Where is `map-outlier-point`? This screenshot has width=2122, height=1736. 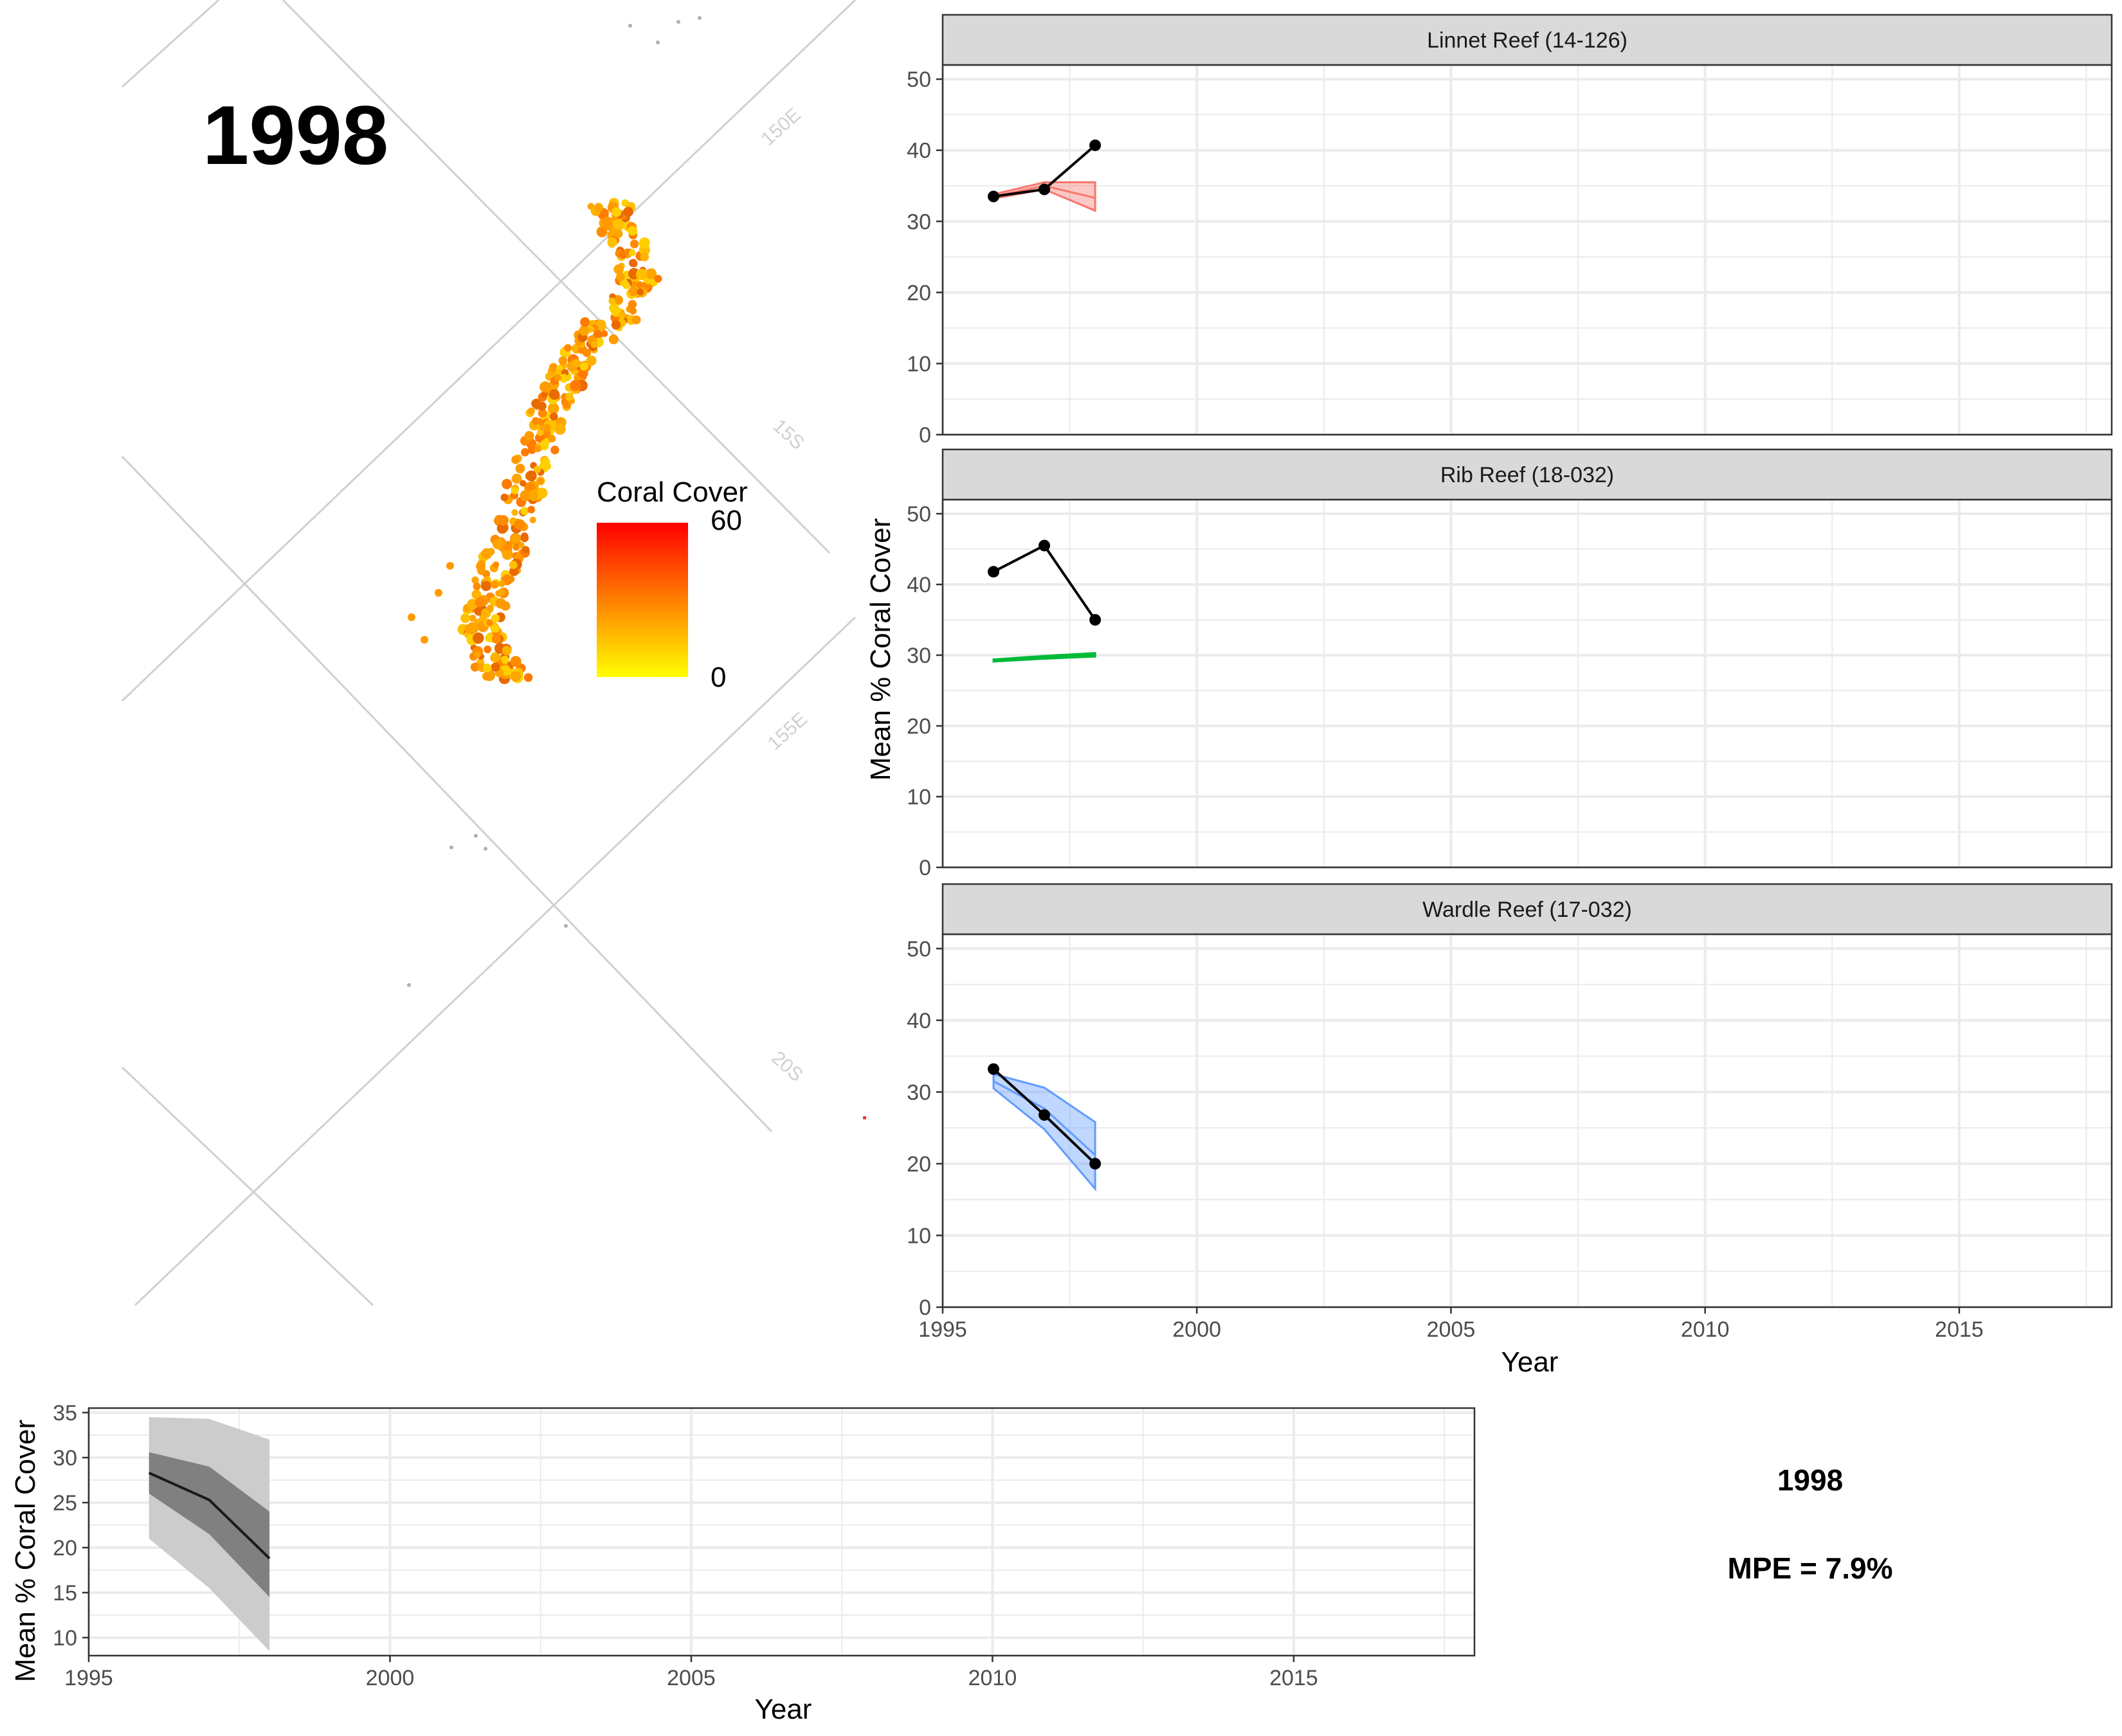
map-outlier-point is located at coordinates (864, 1117).